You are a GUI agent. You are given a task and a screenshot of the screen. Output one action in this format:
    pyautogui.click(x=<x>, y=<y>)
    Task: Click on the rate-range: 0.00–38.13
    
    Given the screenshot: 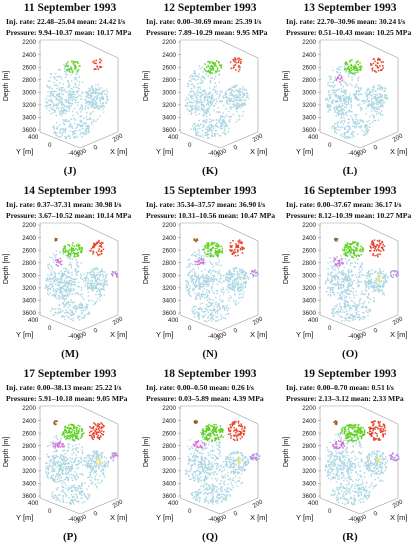 What is the action you would take?
    pyautogui.click(x=54, y=387)
    